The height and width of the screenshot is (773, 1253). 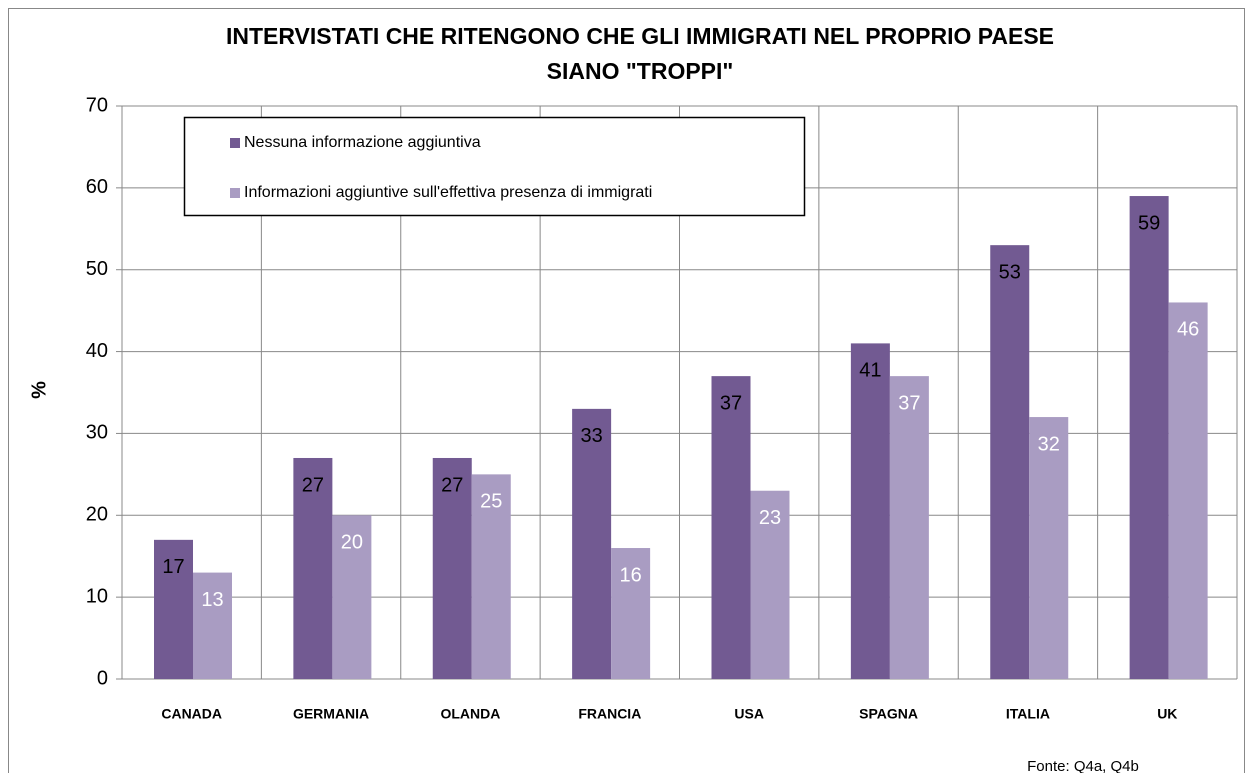 What do you see at coordinates (97, 187) in the screenshot?
I see `y-tick-label: 60` at bounding box center [97, 187].